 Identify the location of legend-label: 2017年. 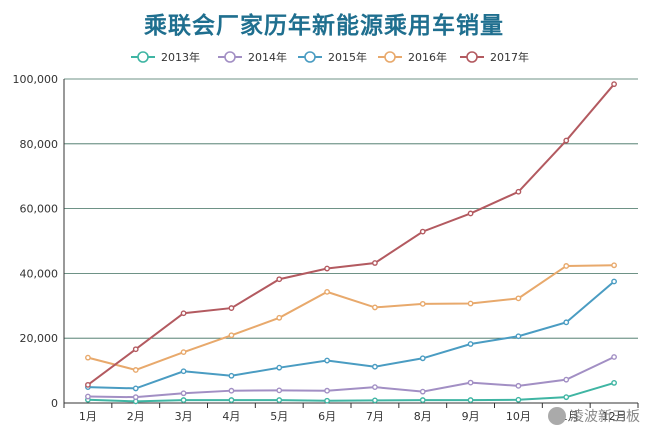
(509, 57).